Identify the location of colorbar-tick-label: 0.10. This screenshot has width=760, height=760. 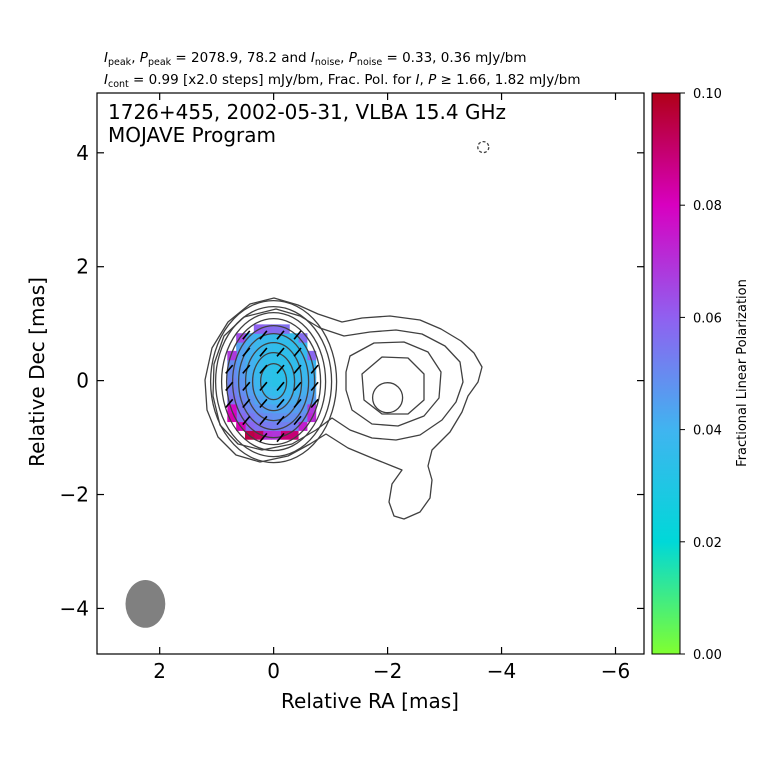
(707, 94).